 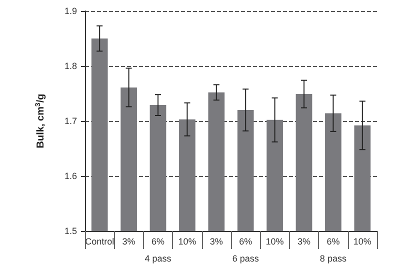 What do you see at coordinates (70, 231) in the screenshot?
I see `y-tick-label: 1.5` at bounding box center [70, 231].